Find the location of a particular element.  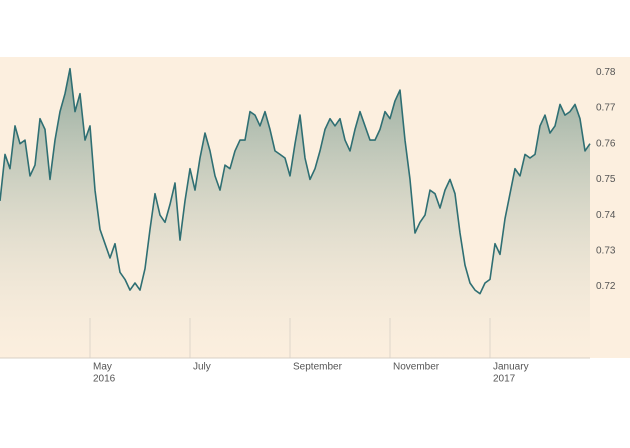

x-tick-label: November is located at coordinates (416, 367).